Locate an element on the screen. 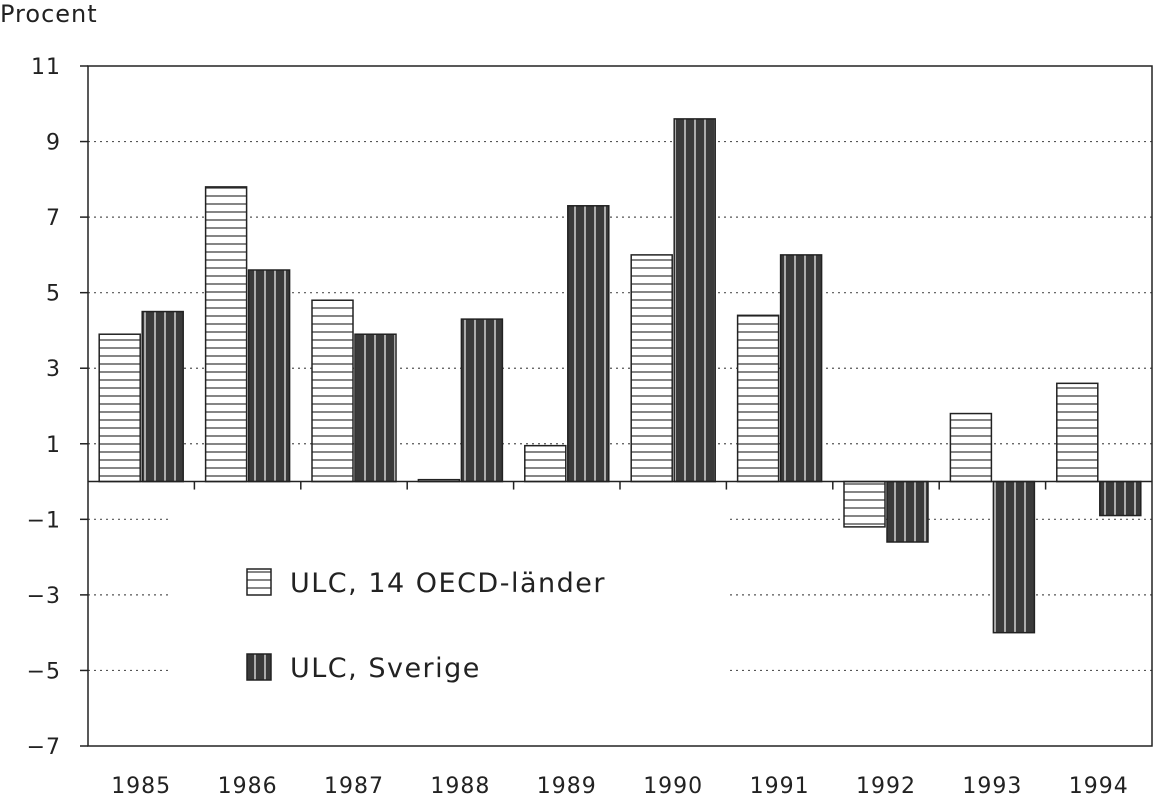 Image resolution: width=1154 pixels, height=795 pixels. bar-oecd-1987 is located at coordinates (332, 391).